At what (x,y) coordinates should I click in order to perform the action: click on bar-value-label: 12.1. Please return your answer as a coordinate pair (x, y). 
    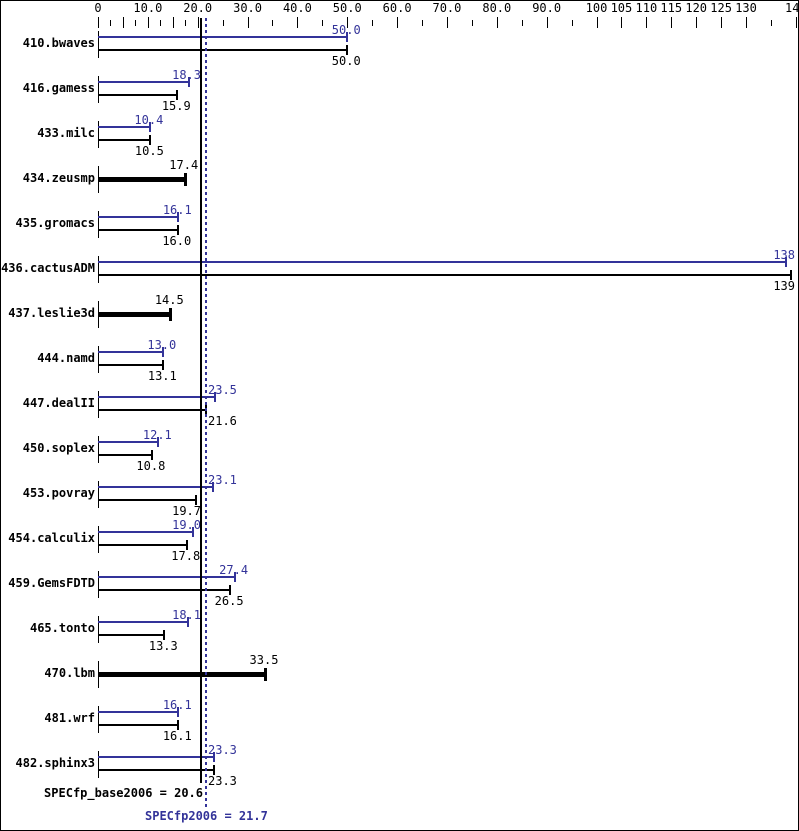
    Looking at the image, I should click on (157, 435).